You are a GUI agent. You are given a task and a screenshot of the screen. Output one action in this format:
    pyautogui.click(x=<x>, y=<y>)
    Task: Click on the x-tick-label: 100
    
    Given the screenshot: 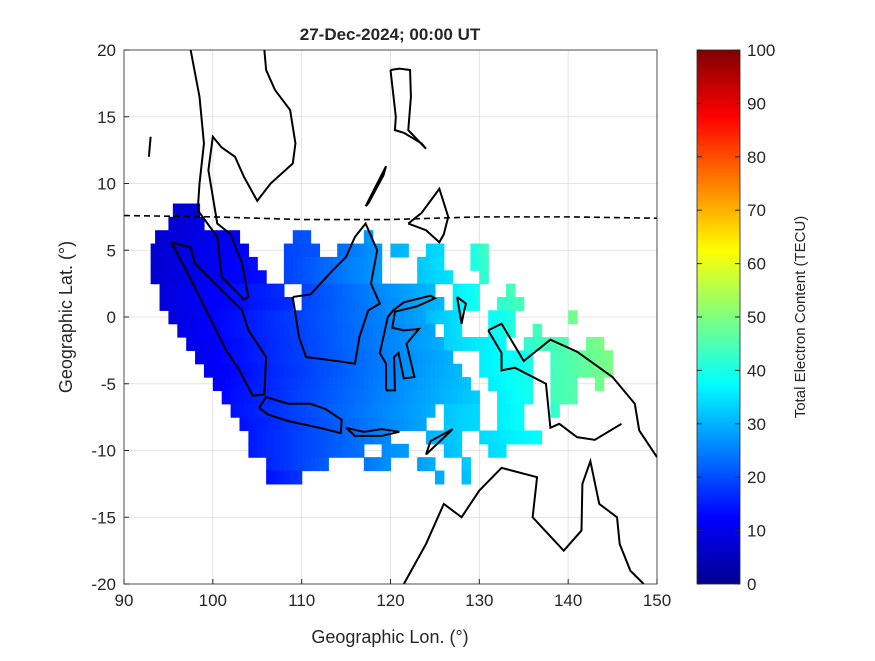 What is the action you would take?
    pyautogui.click(x=213, y=600)
    